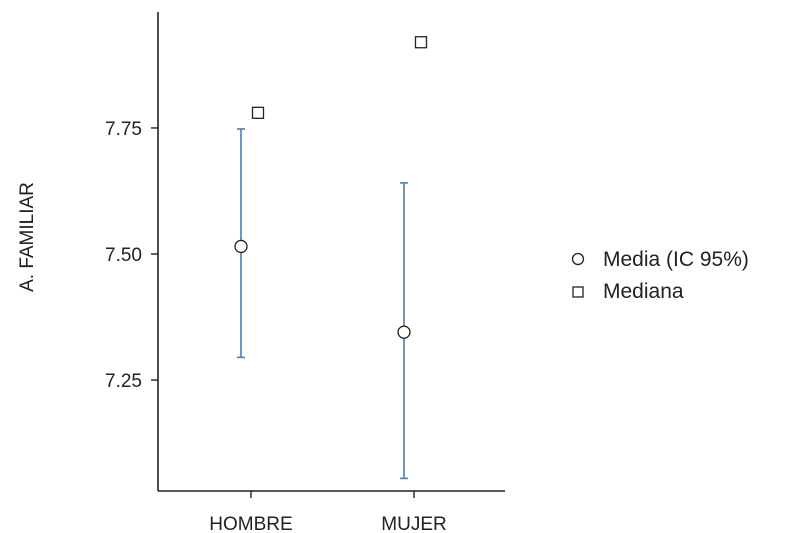  Describe the element at coordinates (123, 255) in the screenshot. I see `y-tick-label: 7.50` at that location.